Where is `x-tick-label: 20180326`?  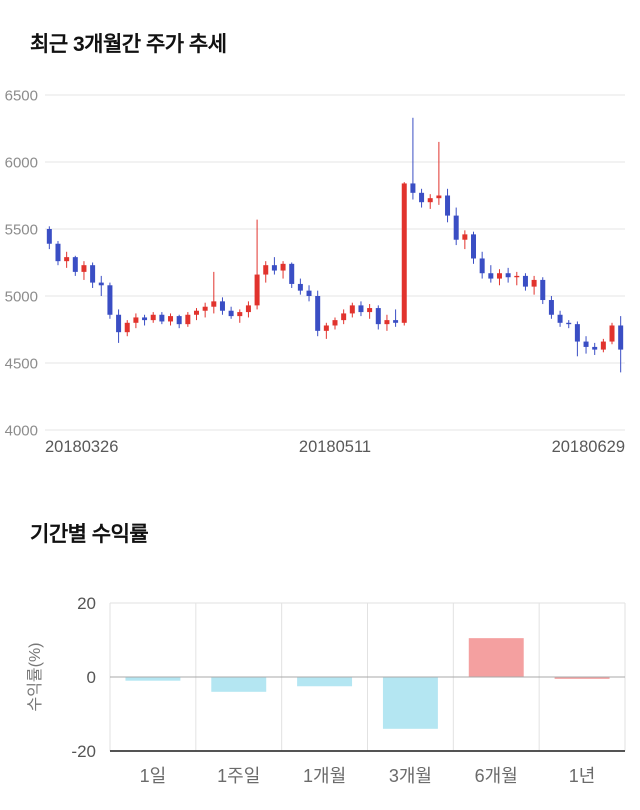
x-tick-label: 20180326 is located at coordinates (81, 447).